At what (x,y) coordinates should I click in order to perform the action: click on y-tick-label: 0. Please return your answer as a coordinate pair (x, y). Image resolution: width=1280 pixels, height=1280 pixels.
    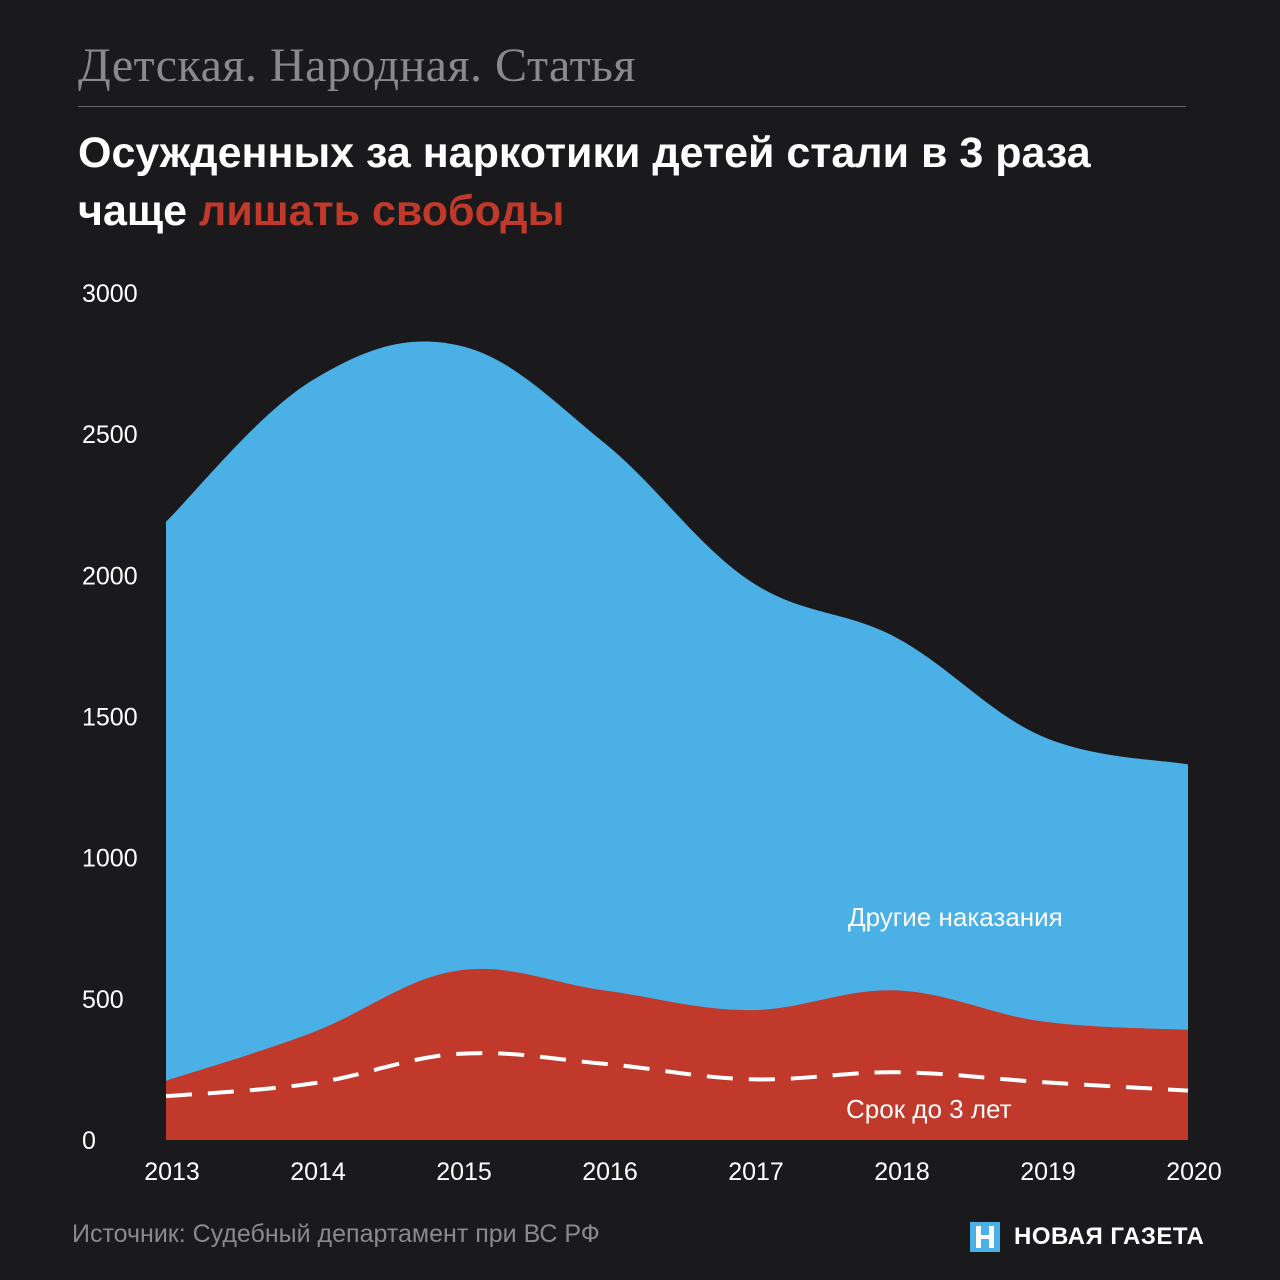
    Looking at the image, I should click on (89, 1141).